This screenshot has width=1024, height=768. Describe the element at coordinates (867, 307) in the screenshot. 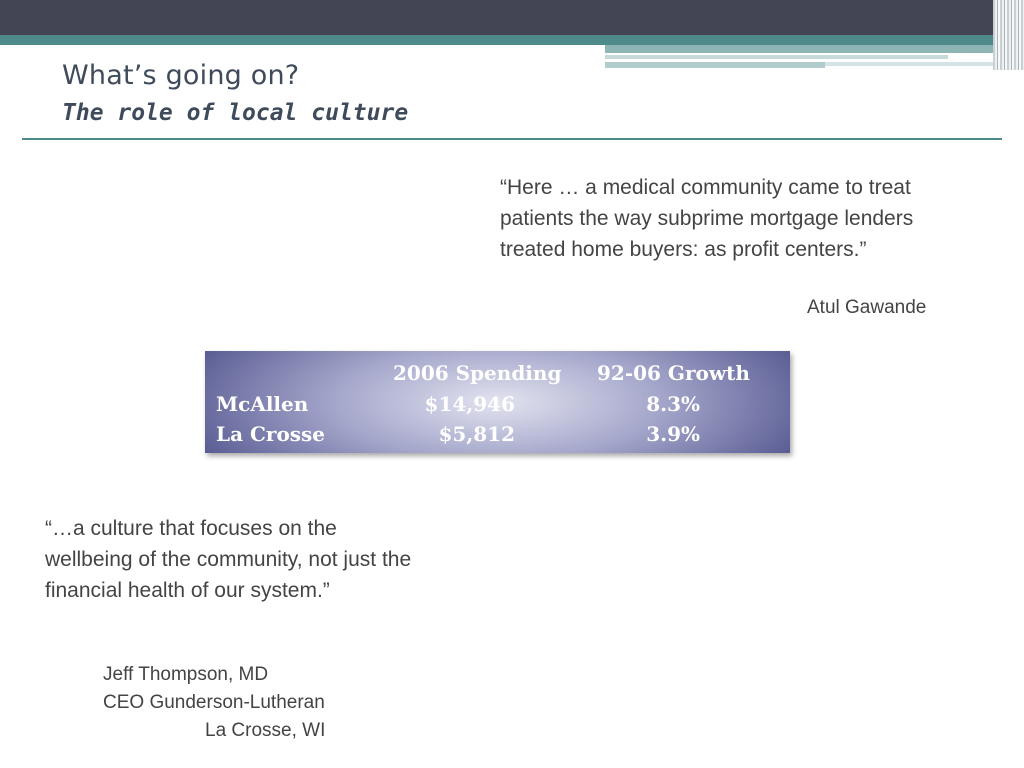

I see `gawande-attribution: Atul Gawande` at that location.